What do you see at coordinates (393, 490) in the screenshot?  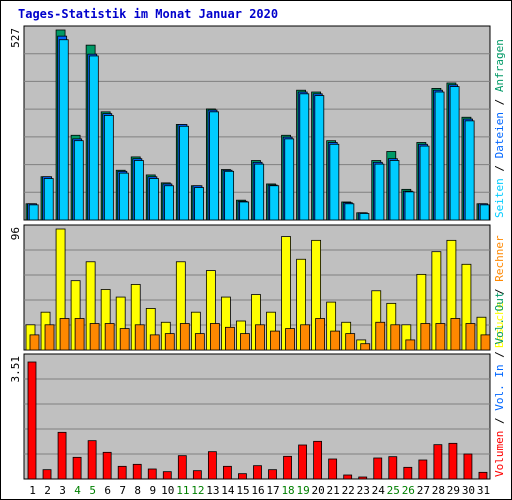 I see `x-tick-label: 25` at bounding box center [393, 490].